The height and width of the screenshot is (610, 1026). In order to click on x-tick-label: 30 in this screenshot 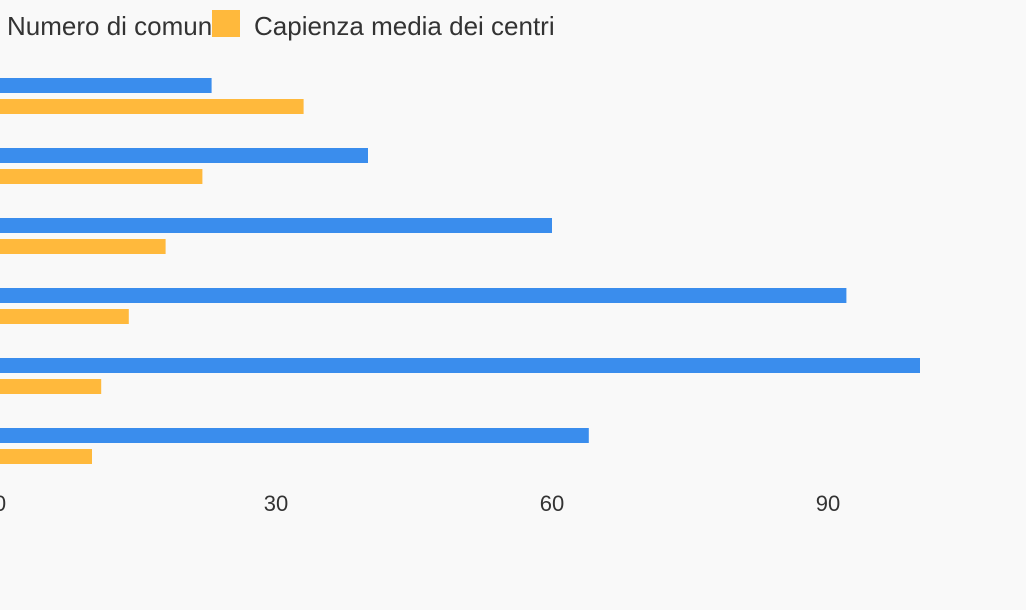, I will do `click(276, 503)`.